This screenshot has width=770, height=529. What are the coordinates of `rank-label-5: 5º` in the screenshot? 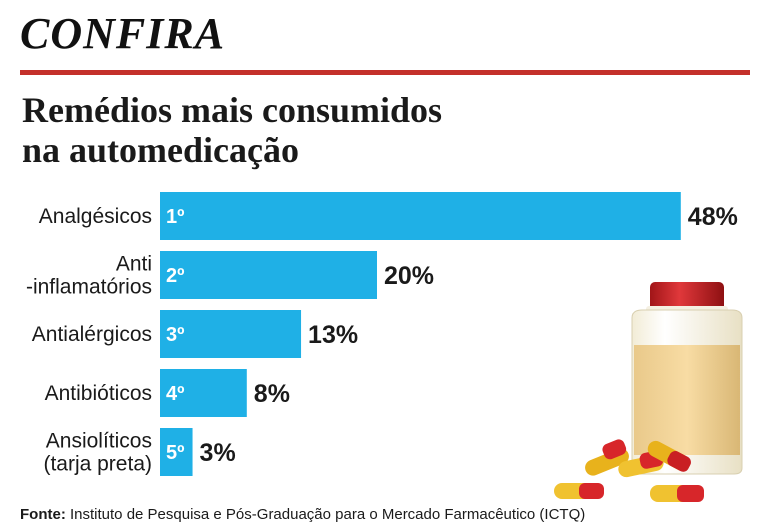 It's located at (175, 453).